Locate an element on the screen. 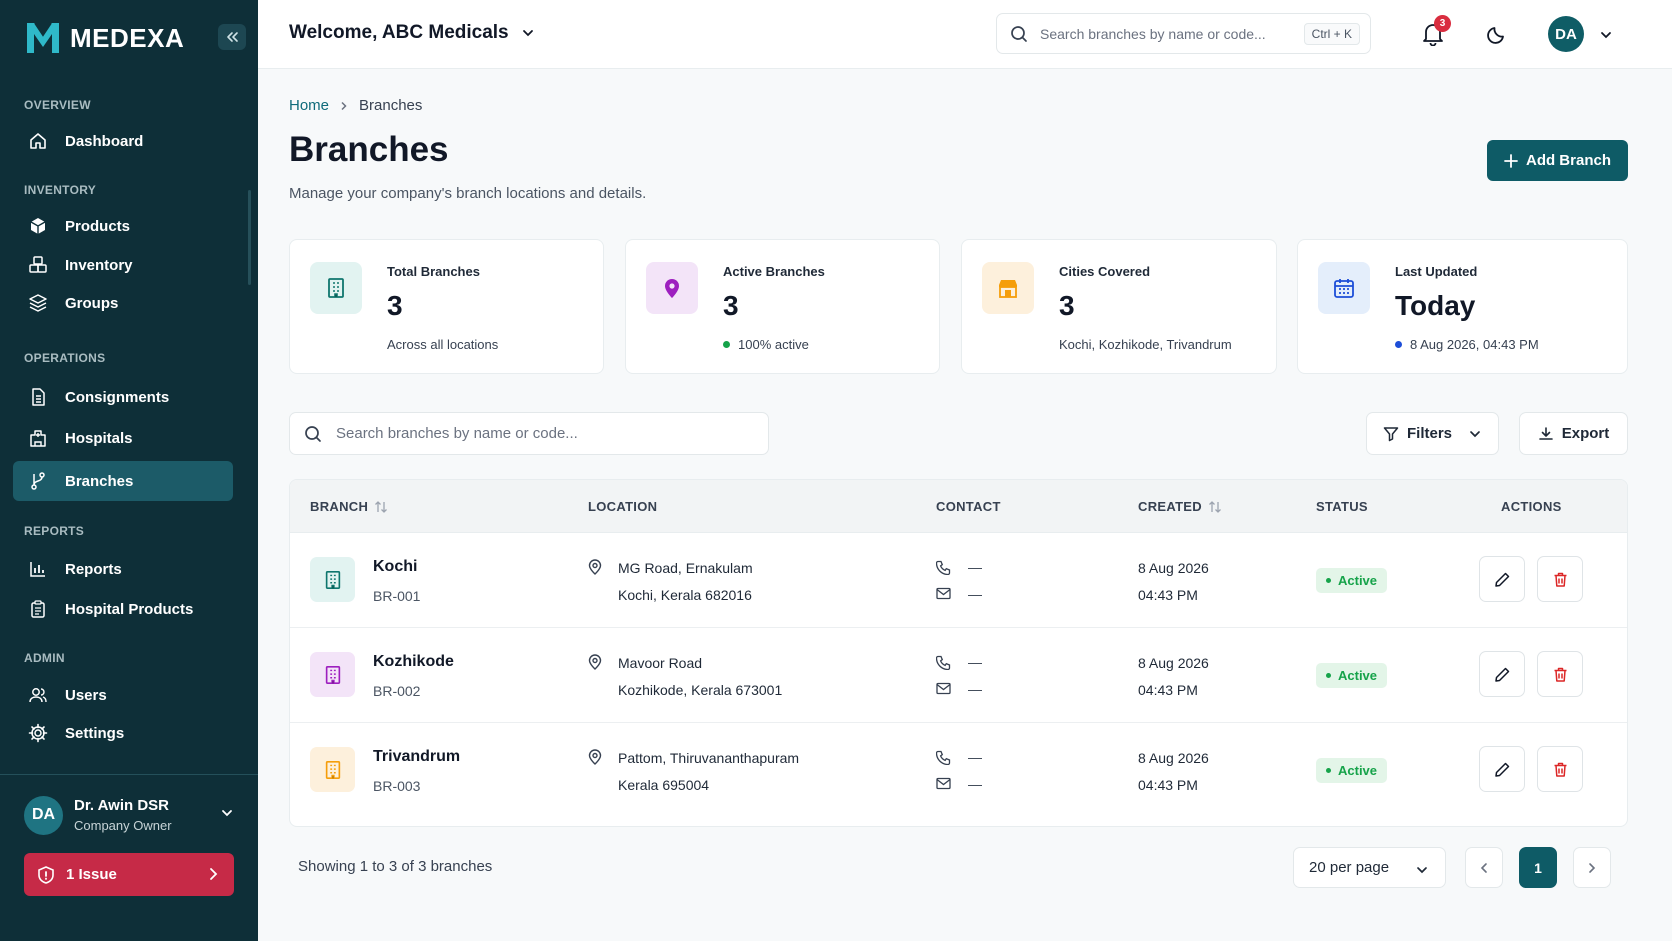 This screenshot has height=941, width=1672. stat-value: 3 is located at coordinates (1067, 305).